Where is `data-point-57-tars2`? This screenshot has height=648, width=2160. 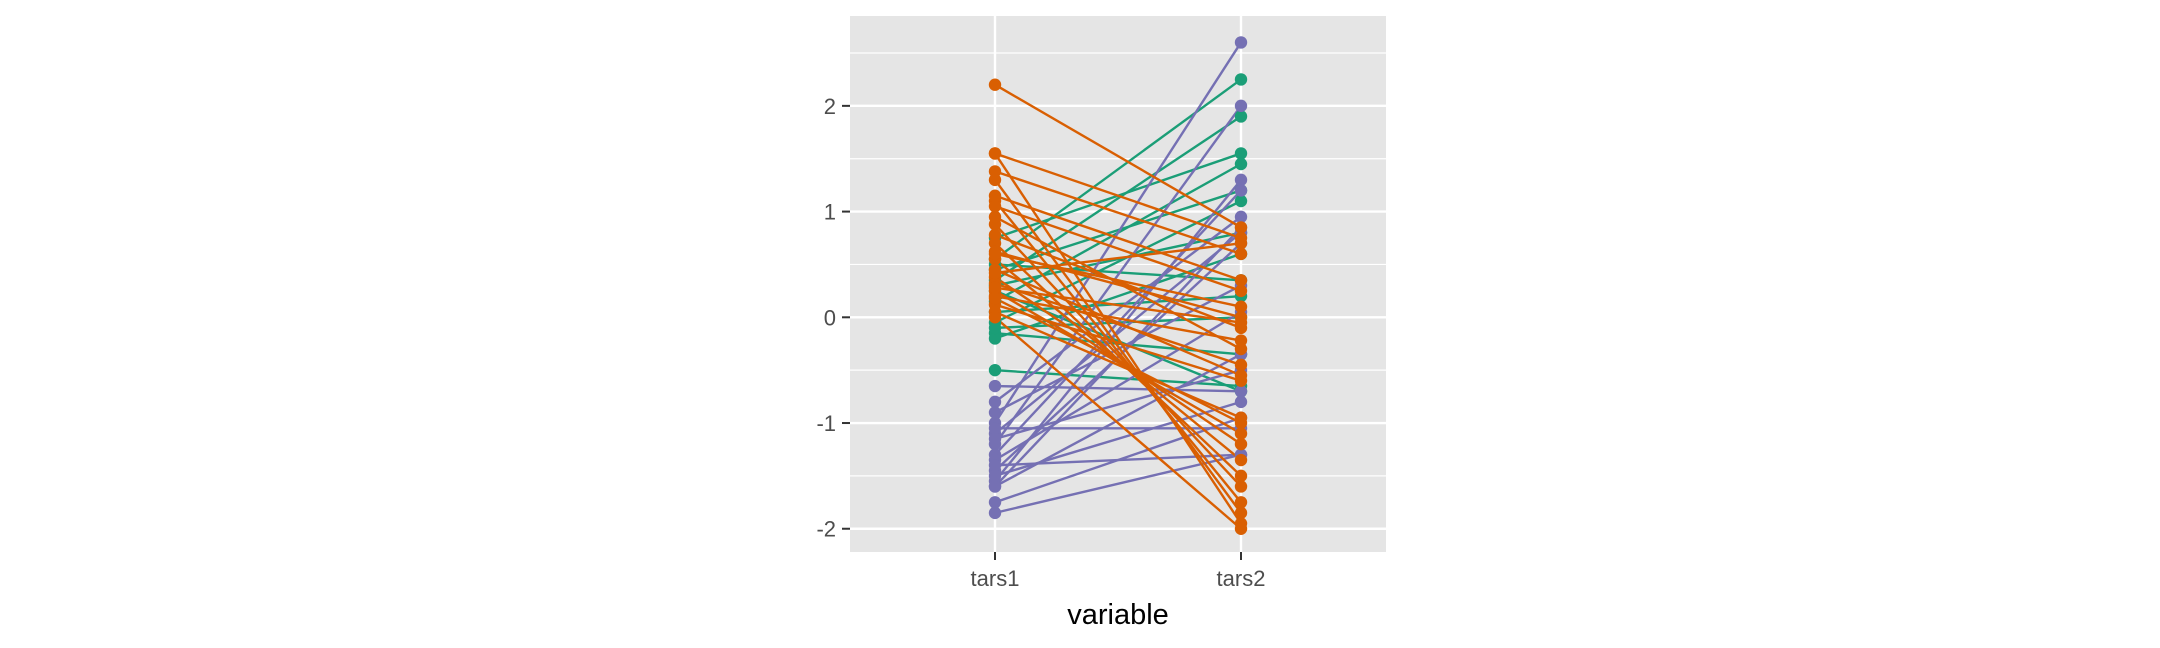 data-point-57-tars2 is located at coordinates (1241, 322).